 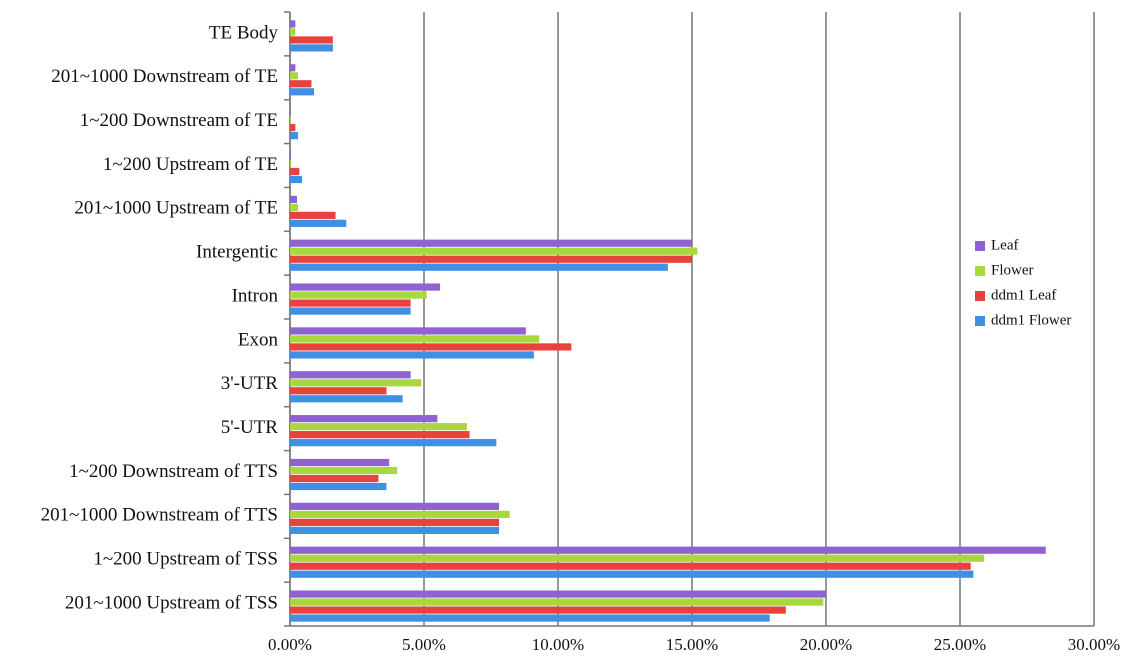 I want to click on x-tick-label: 25.00%, so click(x=960, y=644).